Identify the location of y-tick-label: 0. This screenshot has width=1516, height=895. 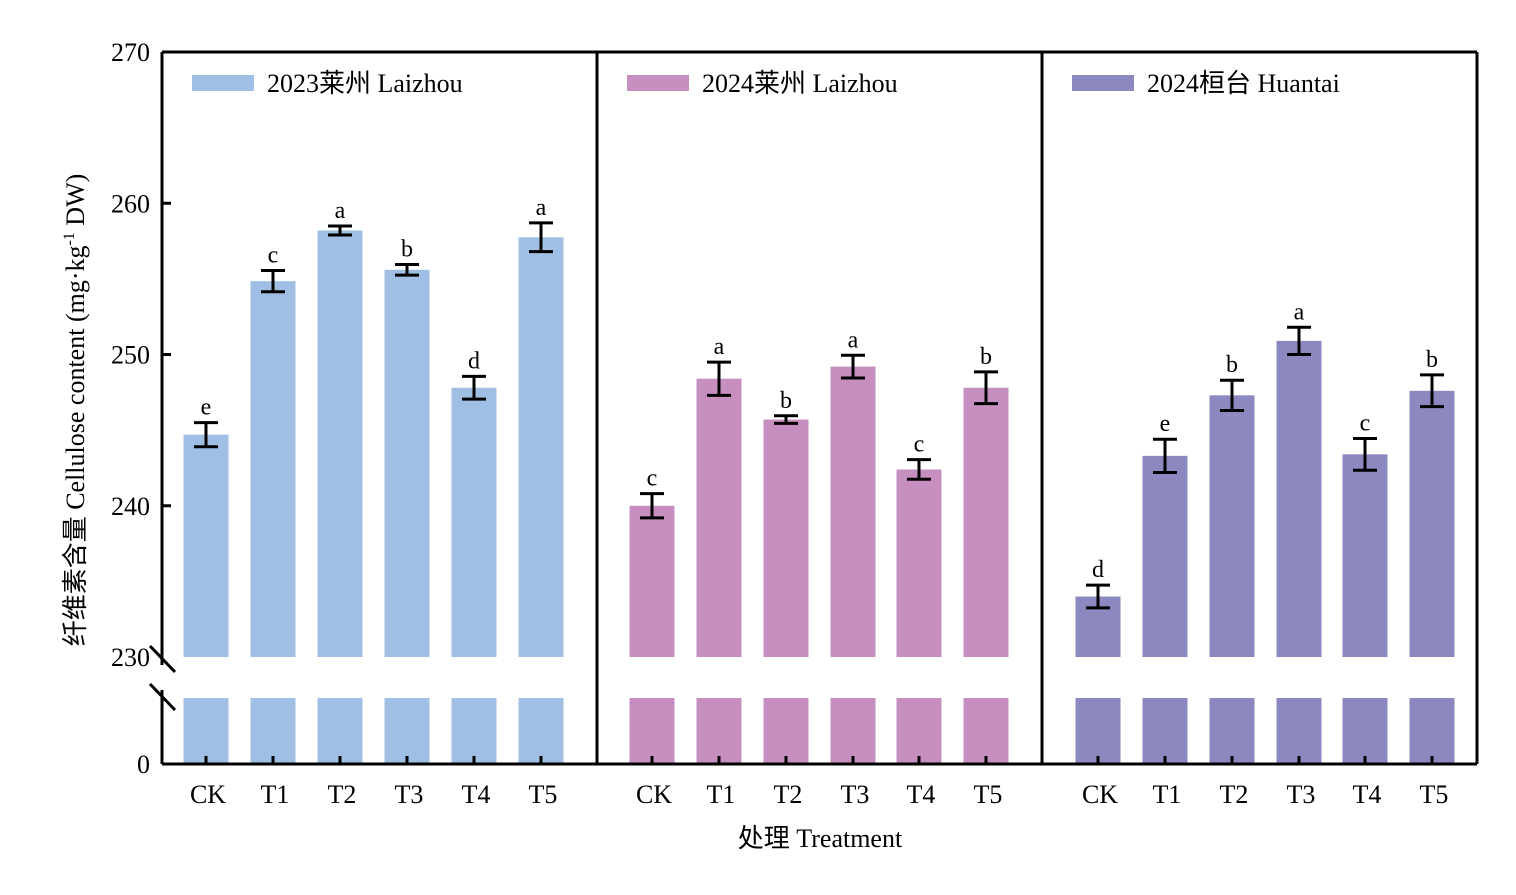
(143, 764).